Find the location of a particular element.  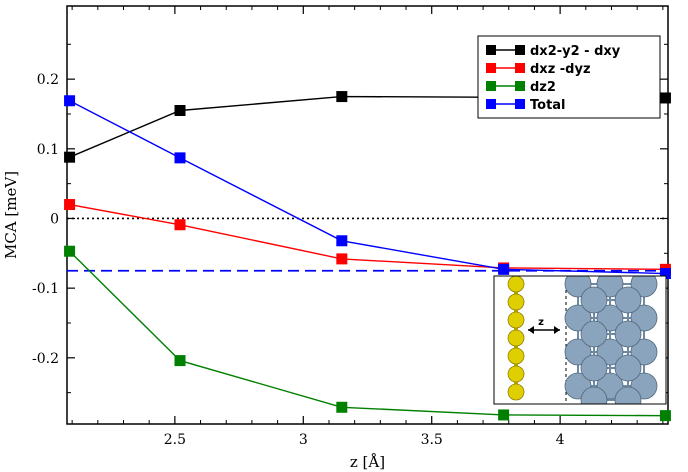

legend-entry: Total is located at coordinates (526, 105).